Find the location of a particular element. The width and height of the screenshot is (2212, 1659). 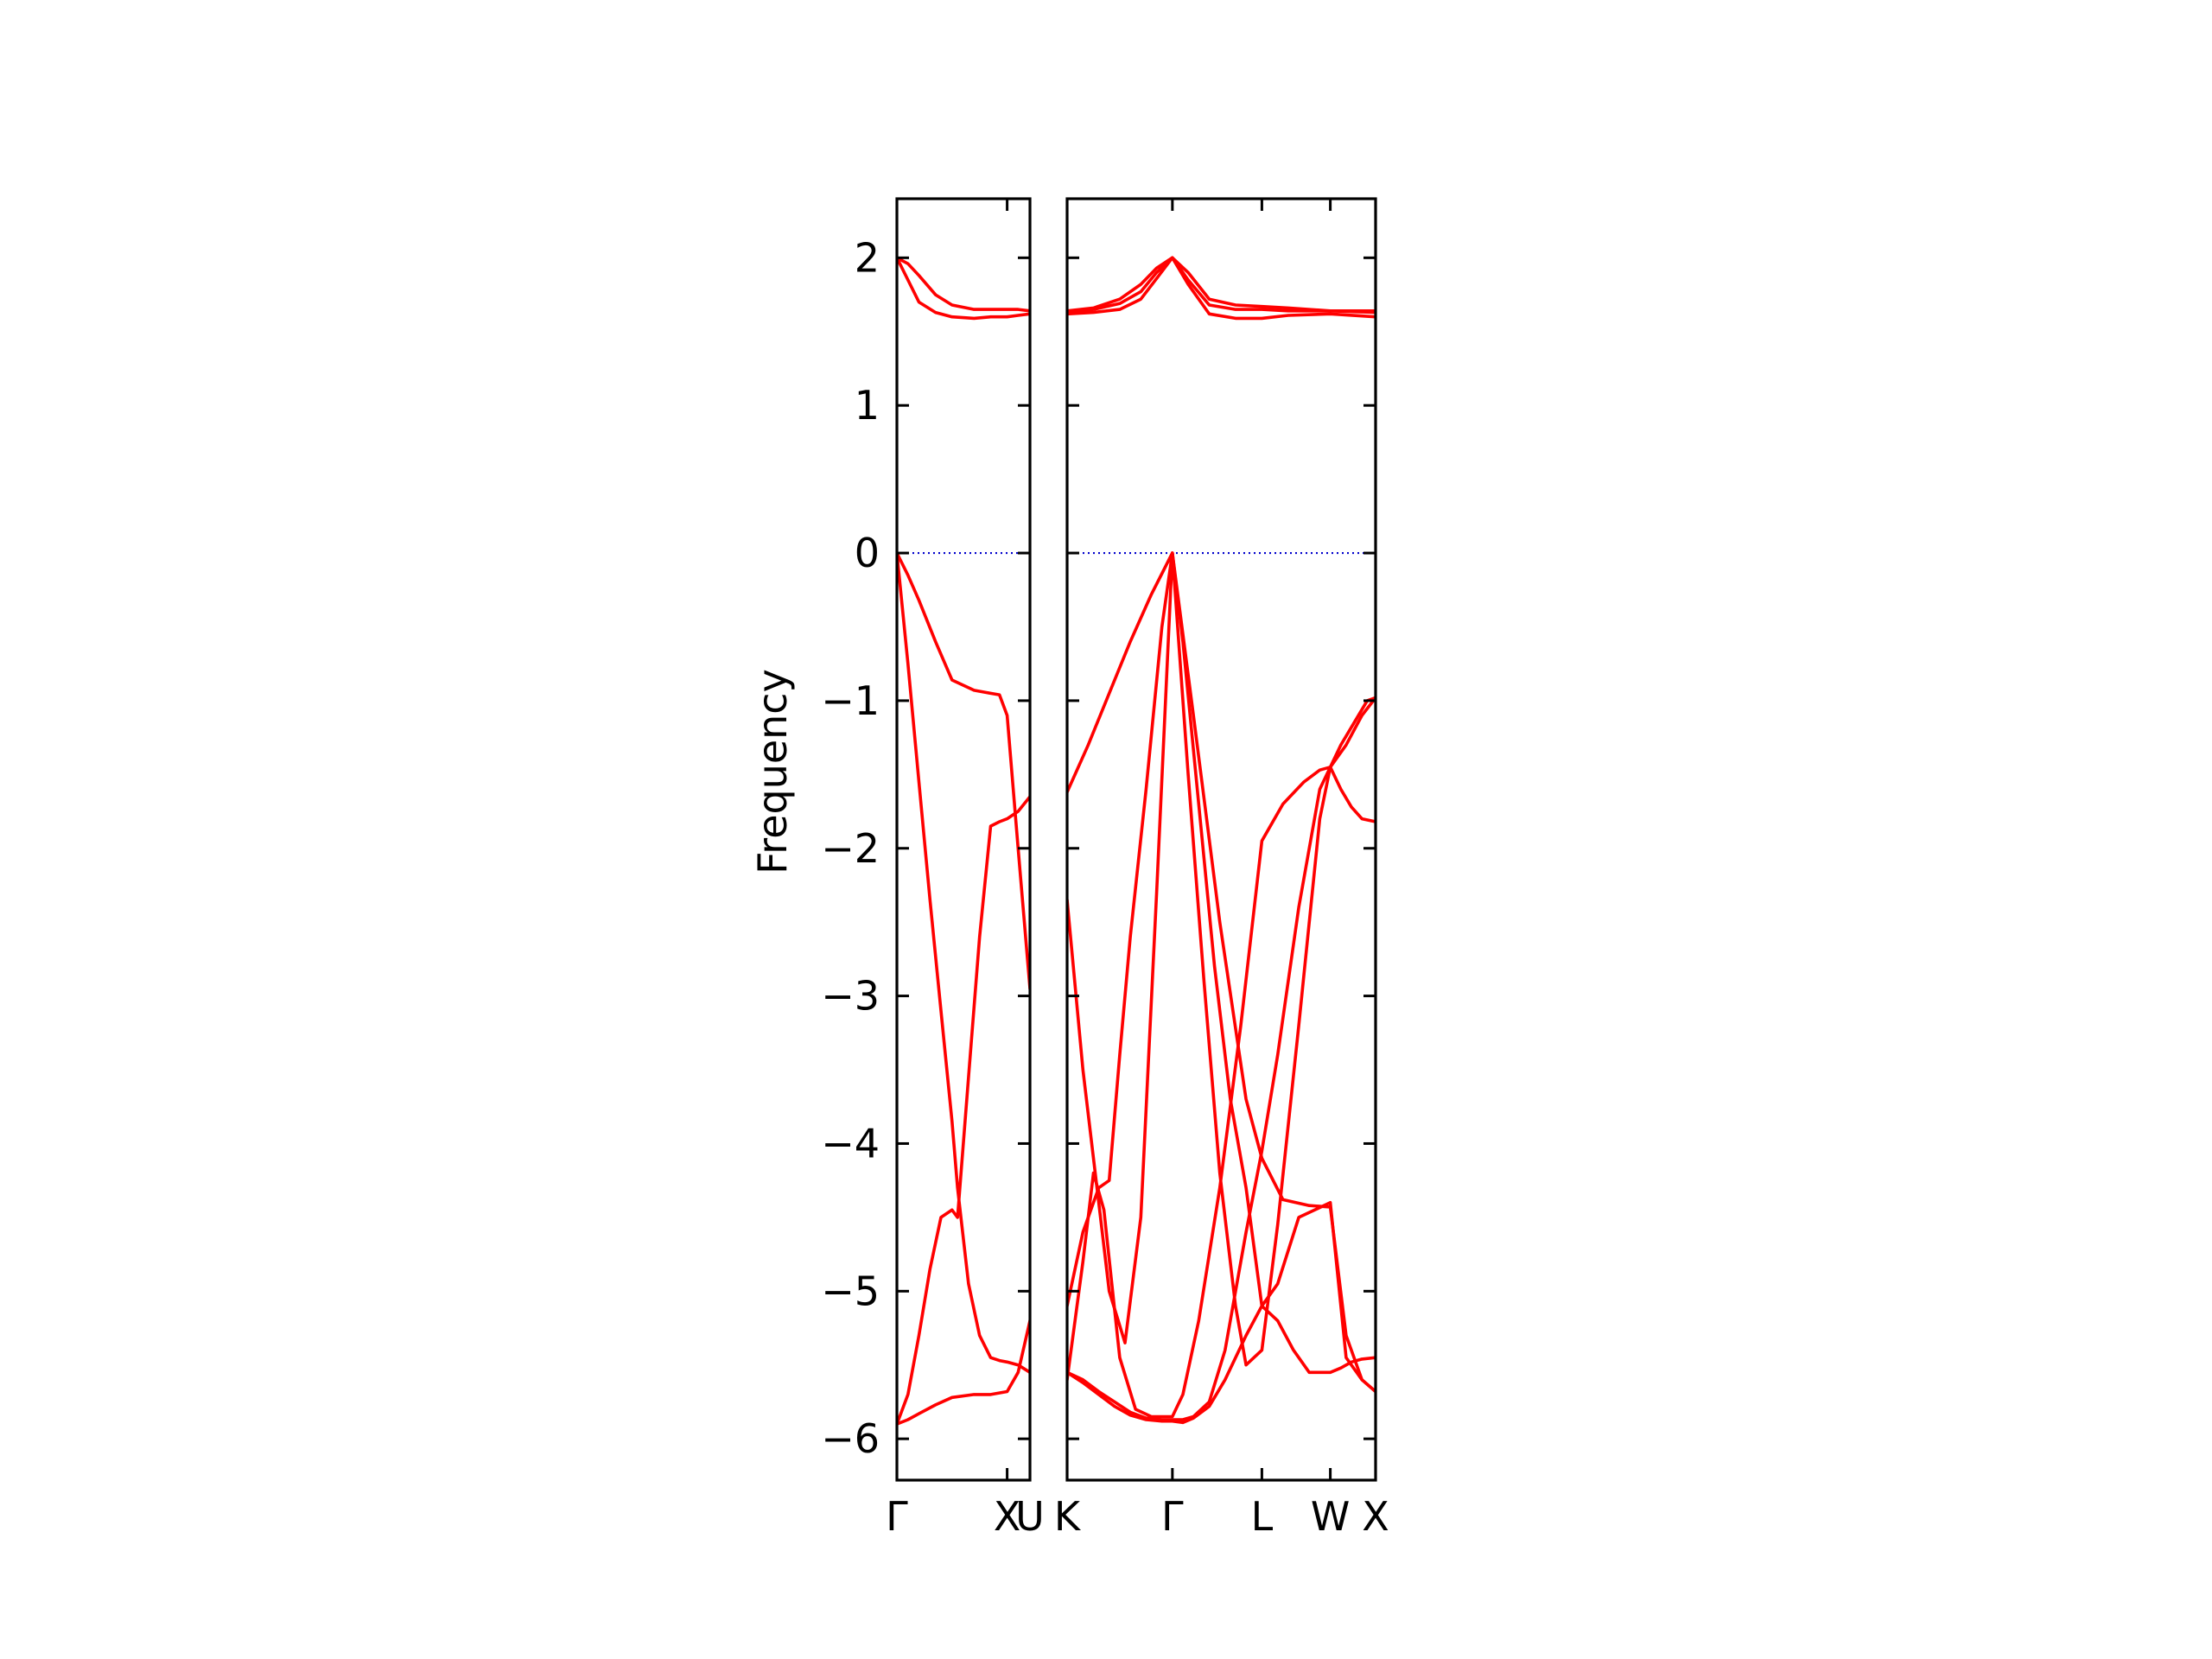

y-tick-label: 2 is located at coordinates (867, 257).